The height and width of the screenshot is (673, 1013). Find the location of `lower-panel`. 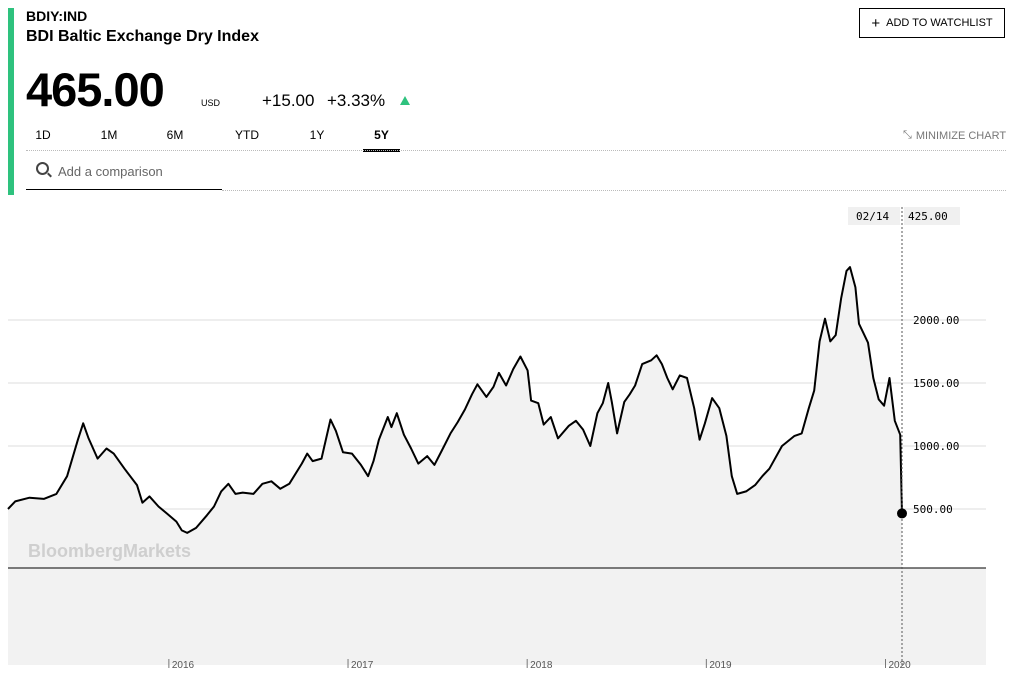

lower-panel is located at coordinates (497, 616).